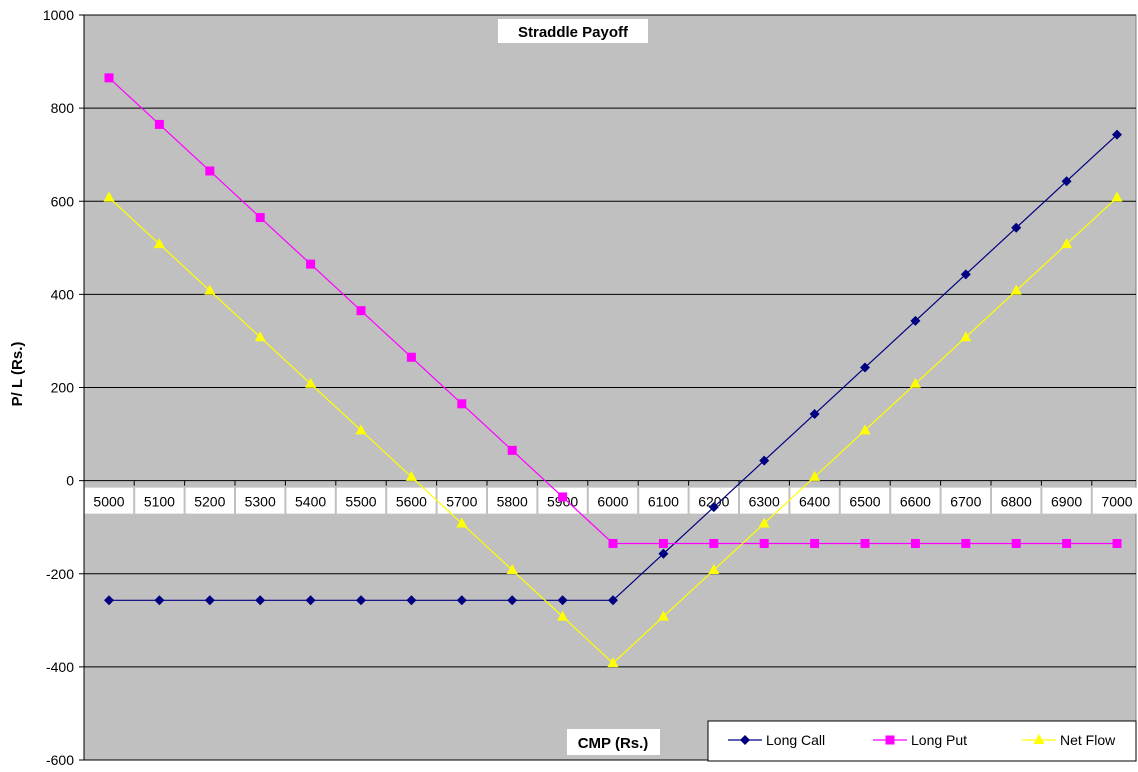 The width and height of the screenshot is (1138, 772). Describe the element at coordinates (58, 15) in the screenshot. I see `y-tick-label: 1000` at that location.